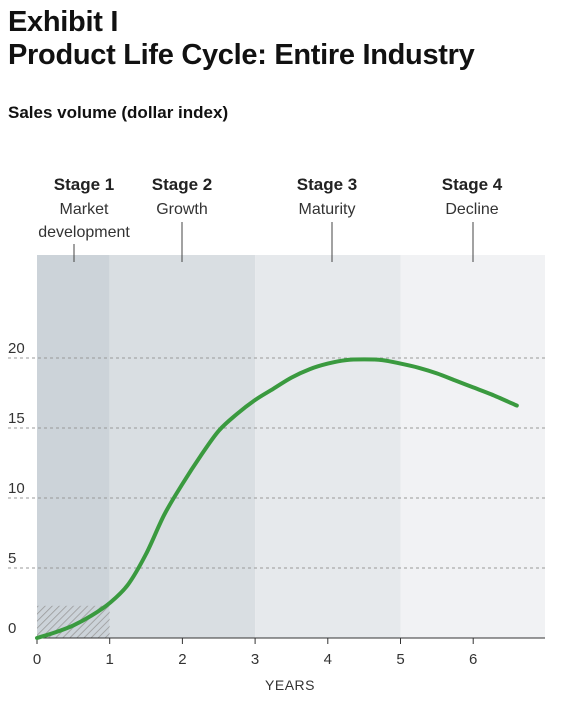 This screenshot has height=702, width=564. I want to click on chart-title: Product Life Cycle: Entire Industry, so click(241, 55).